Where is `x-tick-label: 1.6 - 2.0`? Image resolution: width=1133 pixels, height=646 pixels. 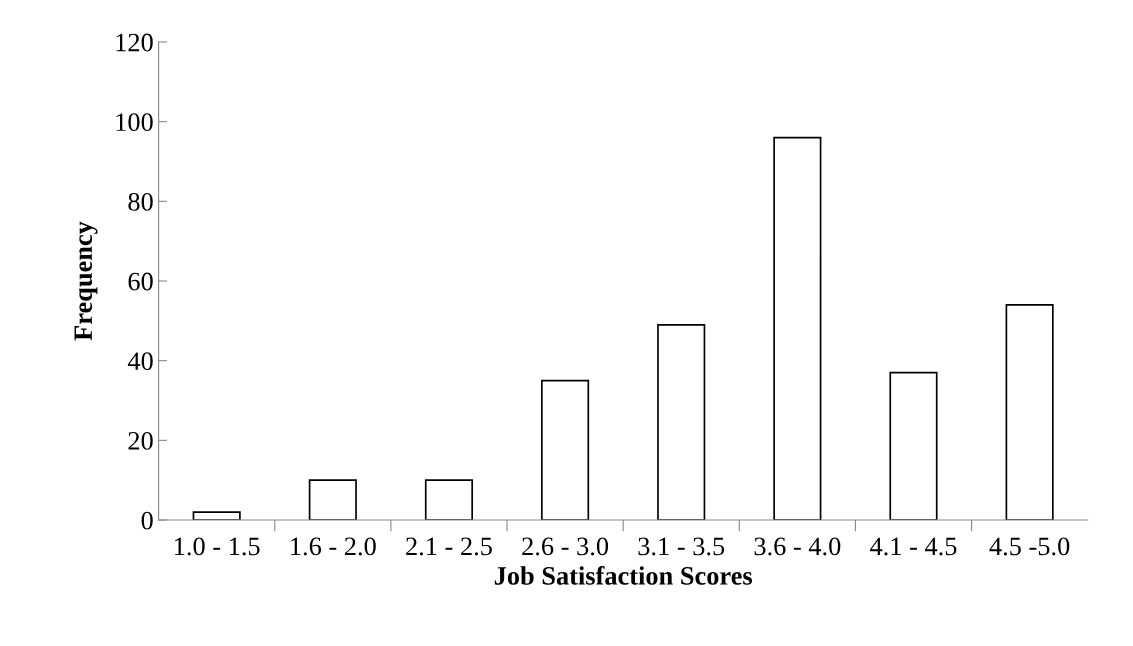 x-tick-label: 1.6 - 2.0 is located at coordinates (333, 546).